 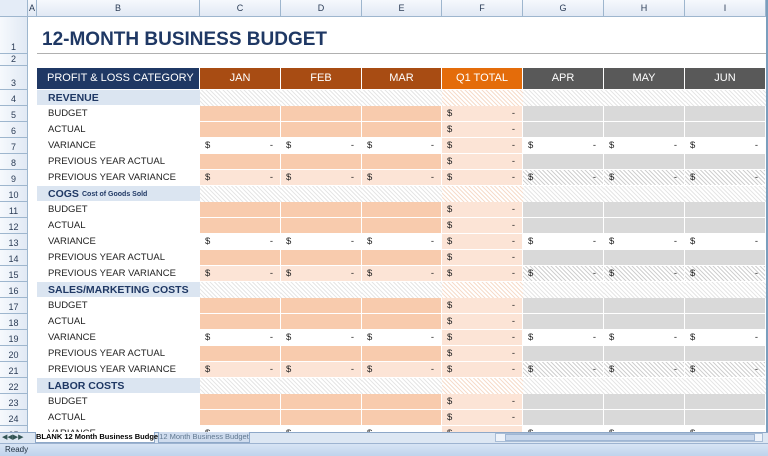 What do you see at coordinates (14, 162) in the screenshot?
I see `row-header: 8` at bounding box center [14, 162].